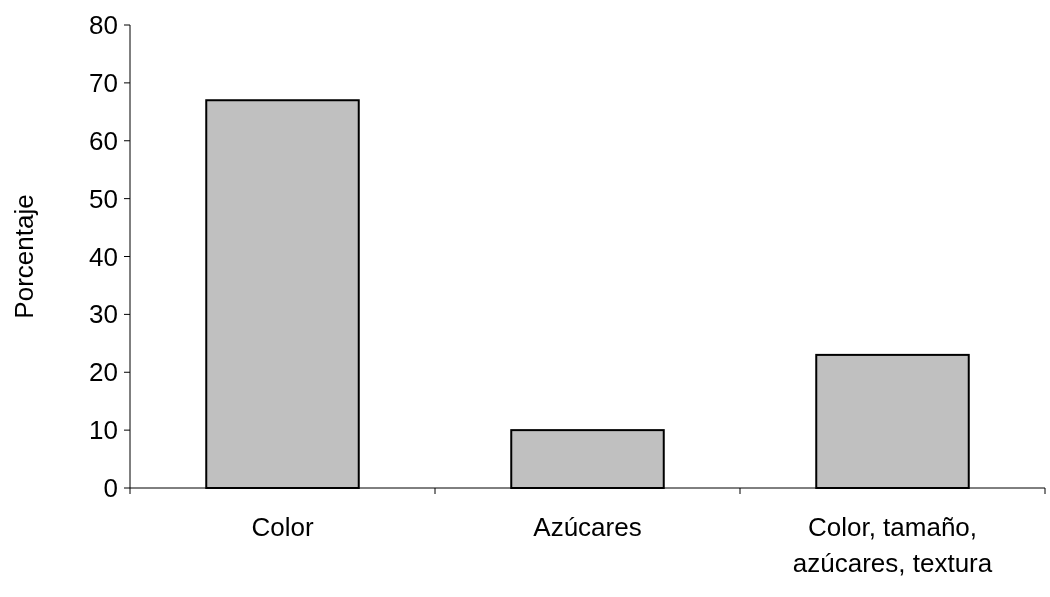 The height and width of the screenshot is (597, 1050). Describe the element at coordinates (103, 140) in the screenshot. I see `y-tick-label: 60` at that location.